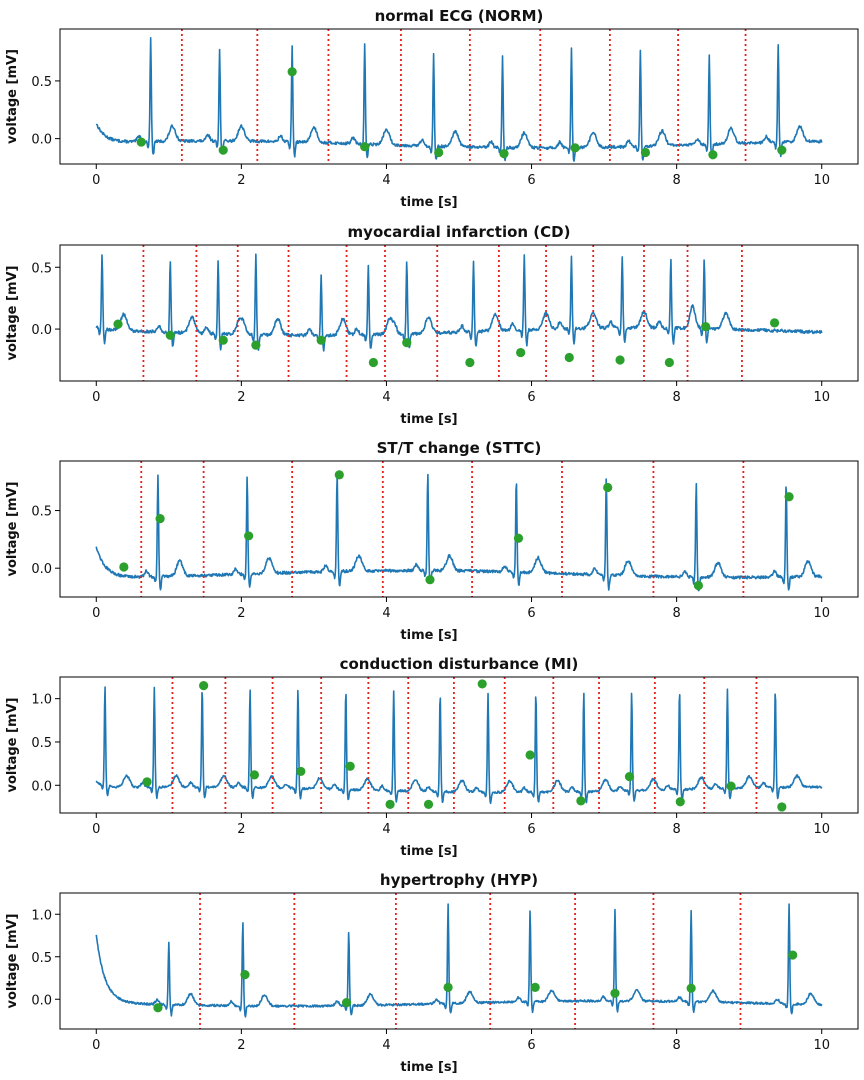  Describe the element at coordinates (459, 880) in the screenshot. I see `panel-title: hypertrophy (HYP)` at that location.